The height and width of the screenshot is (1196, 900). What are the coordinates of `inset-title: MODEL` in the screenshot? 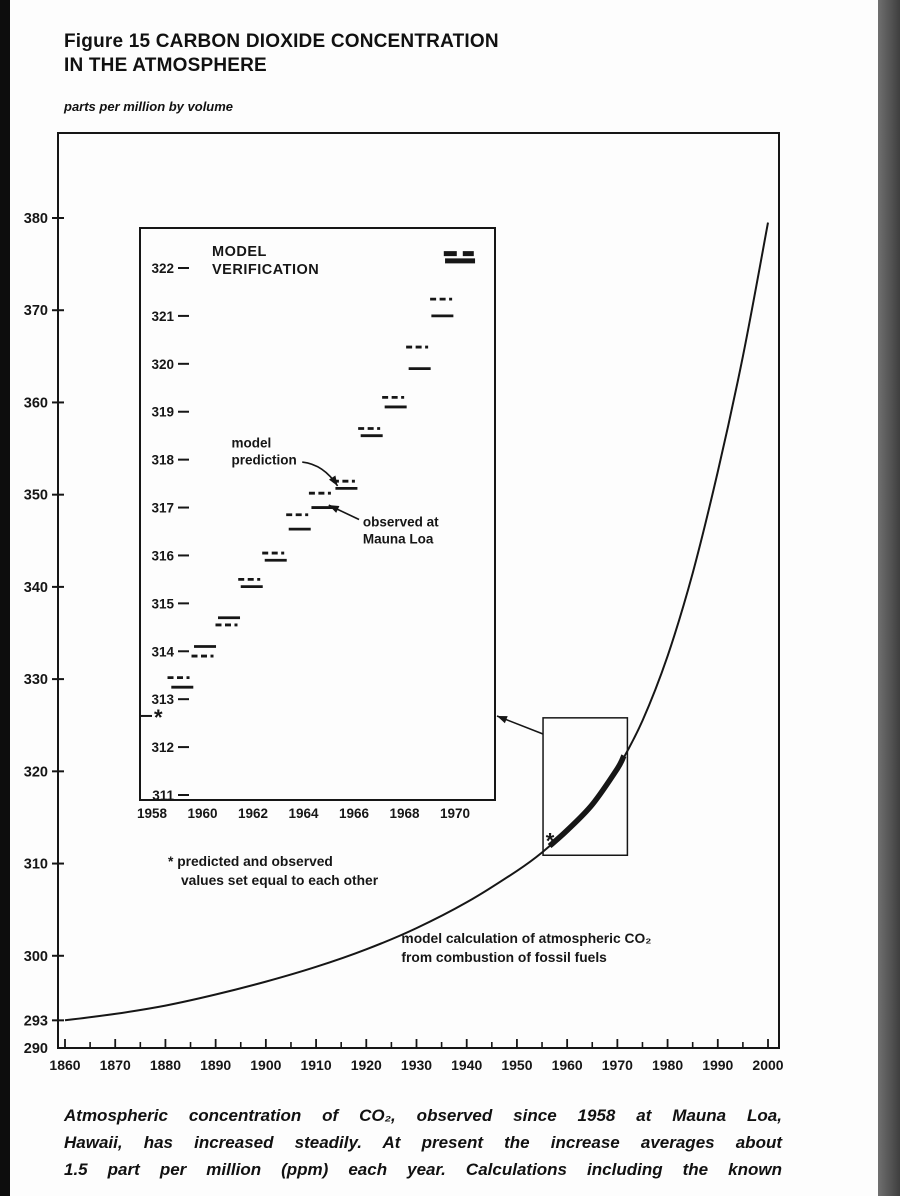 It's located at (239, 252).